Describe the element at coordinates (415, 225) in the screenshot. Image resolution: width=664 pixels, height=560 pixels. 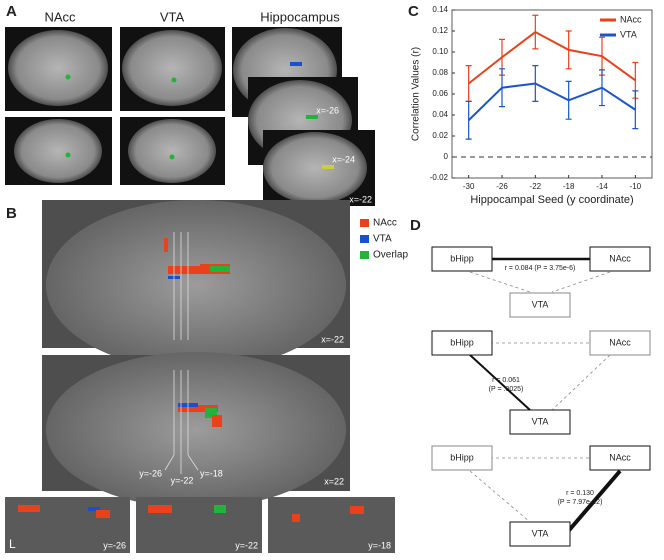
I see `panel-label: D` at that location.